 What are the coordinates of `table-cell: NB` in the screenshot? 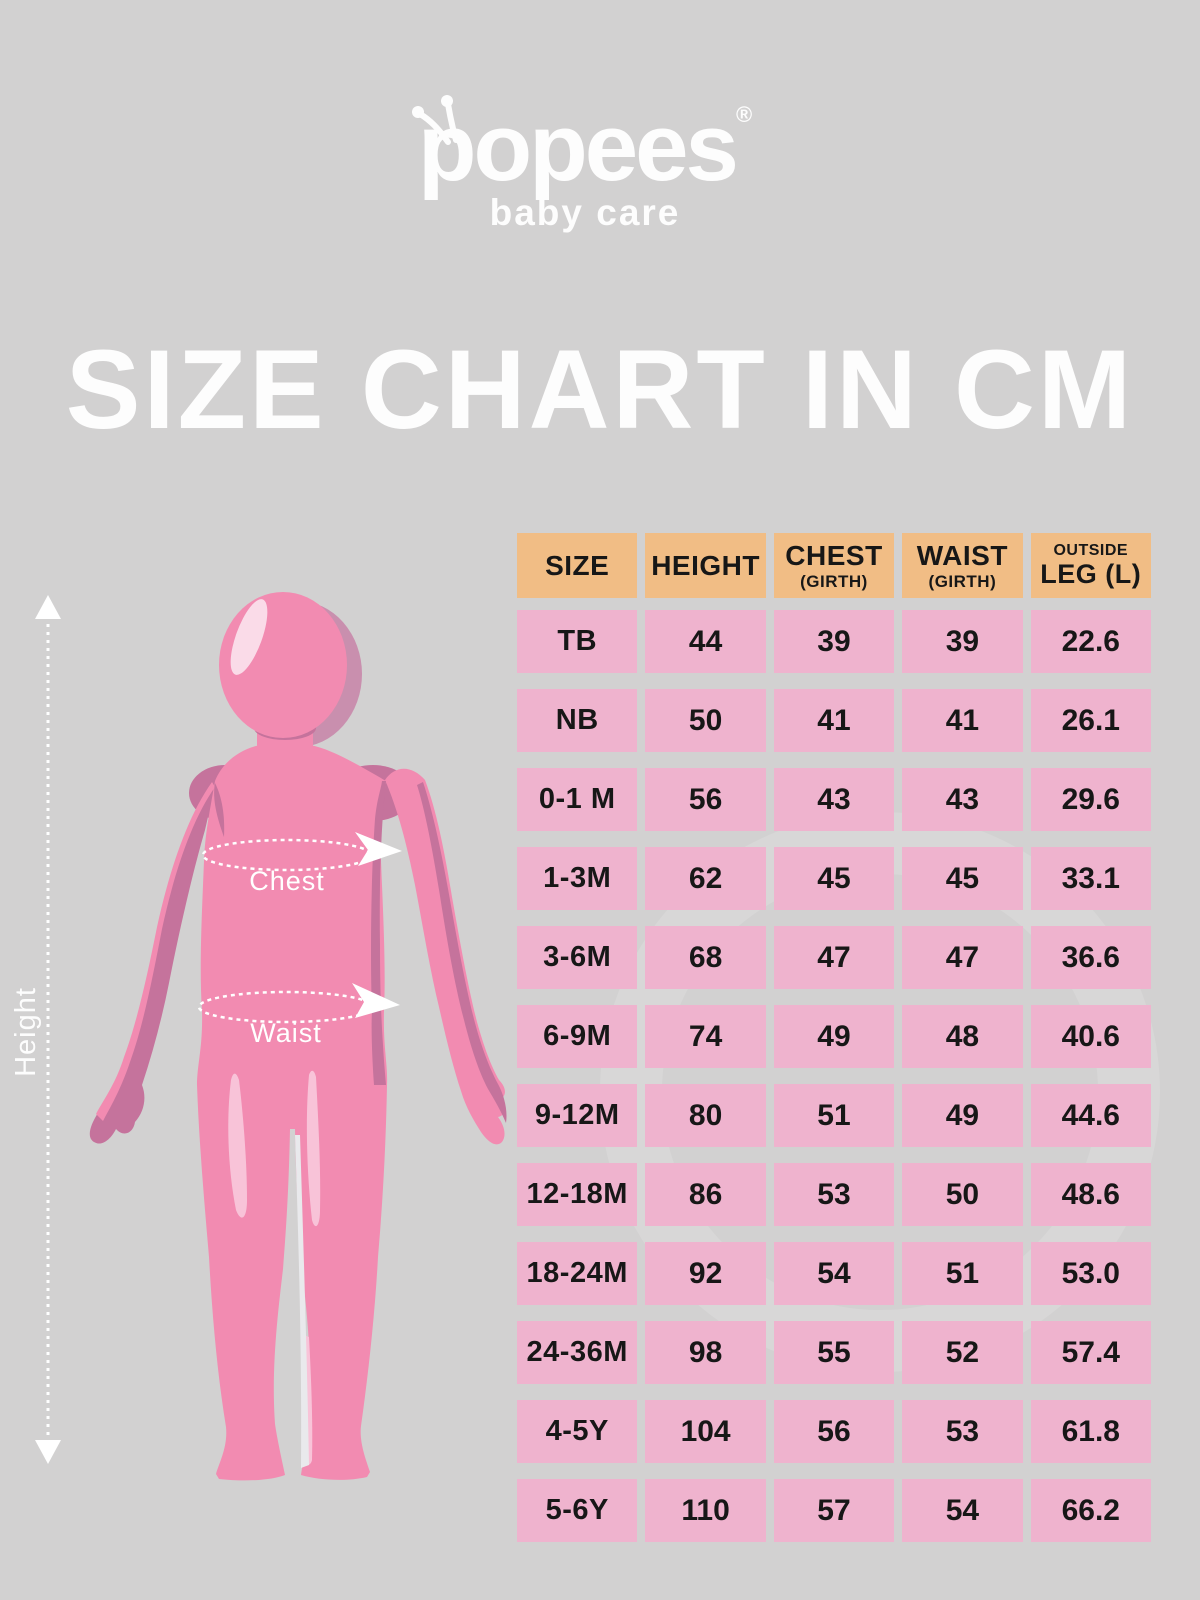 It's located at (577, 720).